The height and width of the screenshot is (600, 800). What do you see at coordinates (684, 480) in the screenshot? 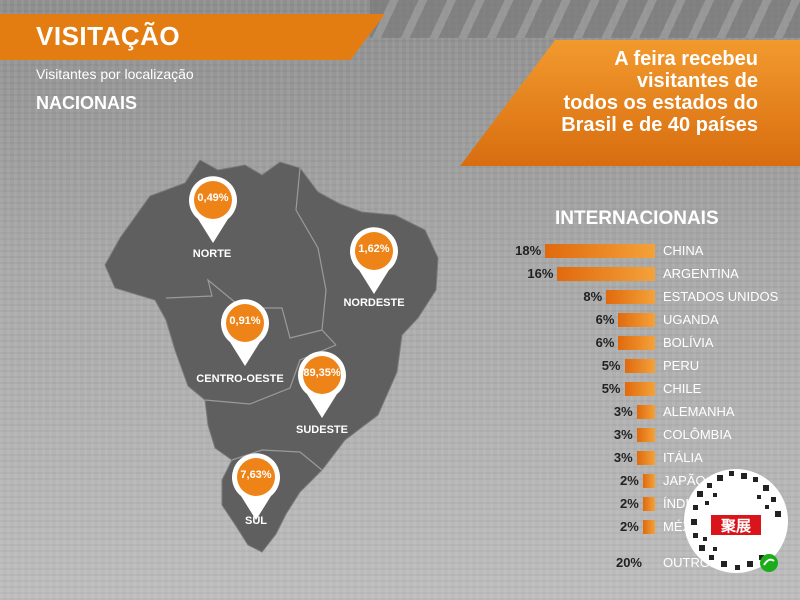
I see `bar-category-label: JAPÃO` at bounding box center [684, 480].